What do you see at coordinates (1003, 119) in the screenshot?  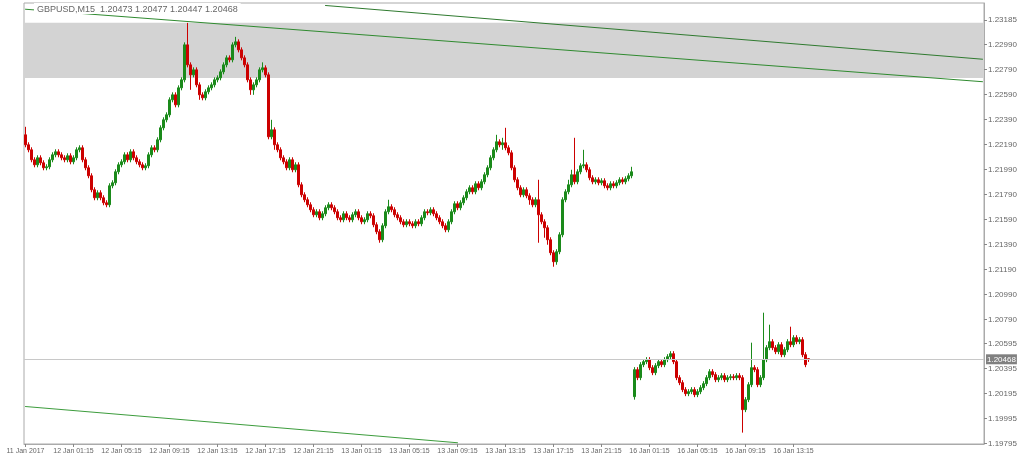 I see `y-tick-label: 1.22390` at bounding box center [1003, 119].